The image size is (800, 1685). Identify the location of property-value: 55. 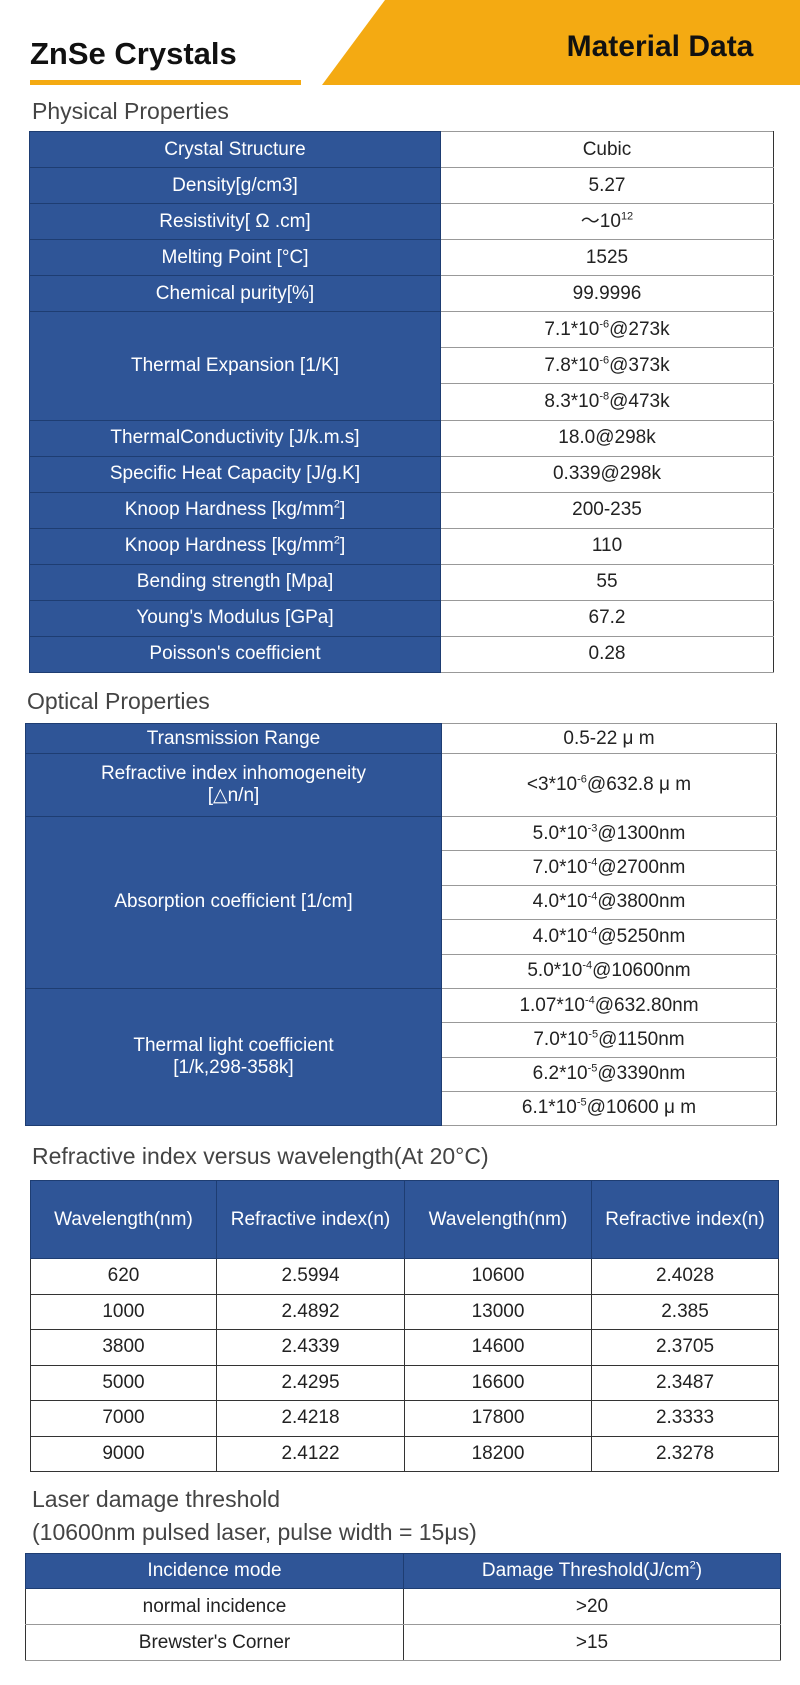
(607, 582).